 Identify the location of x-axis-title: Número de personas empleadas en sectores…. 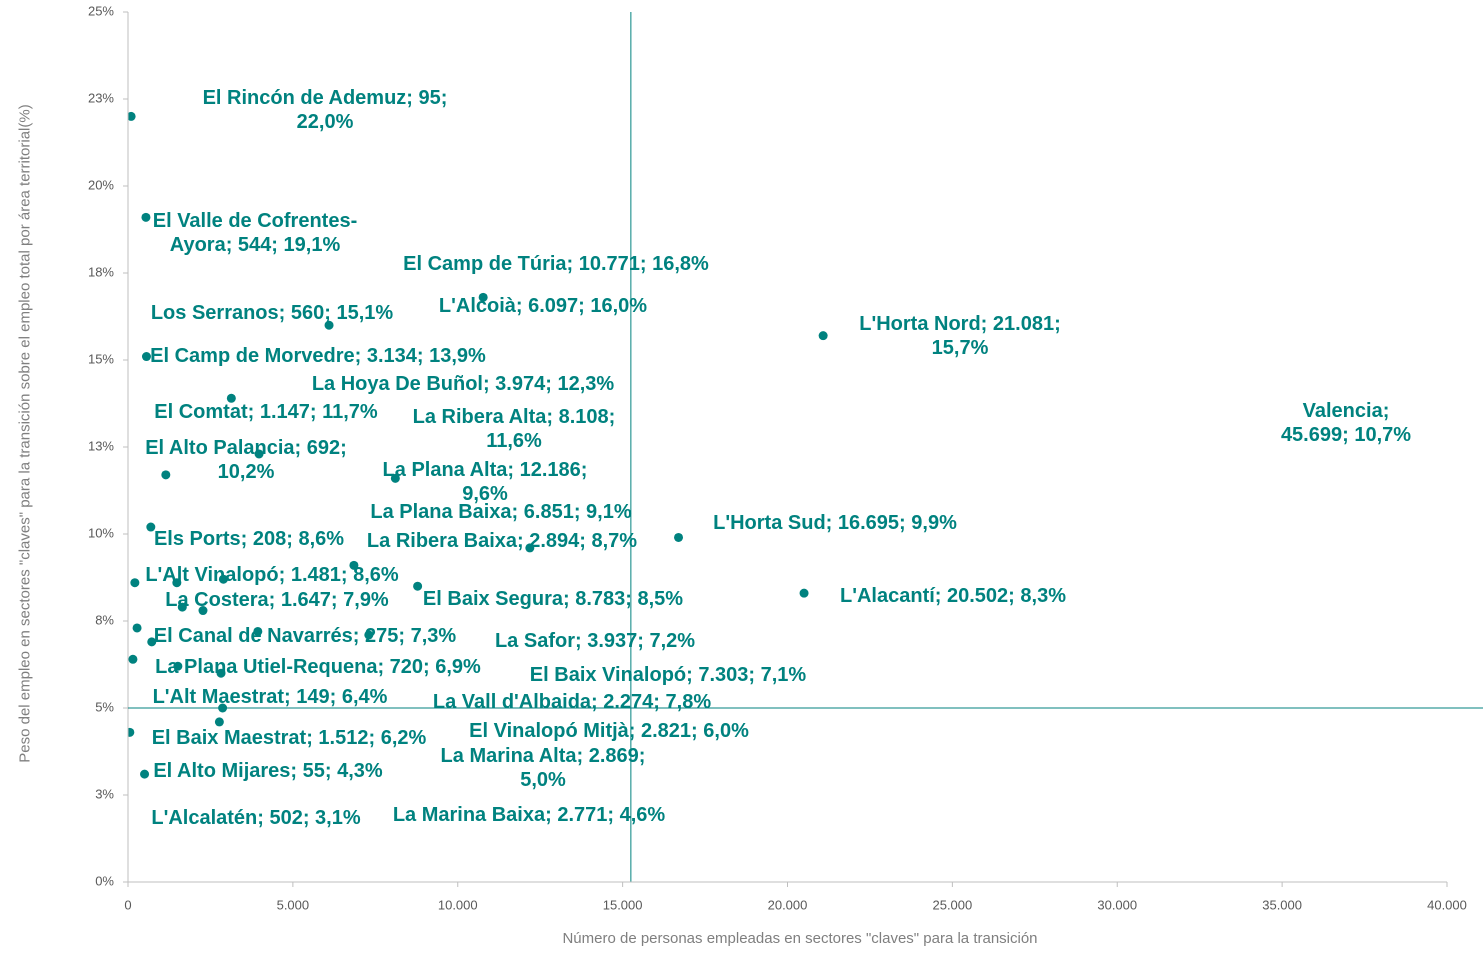
(800, 938).